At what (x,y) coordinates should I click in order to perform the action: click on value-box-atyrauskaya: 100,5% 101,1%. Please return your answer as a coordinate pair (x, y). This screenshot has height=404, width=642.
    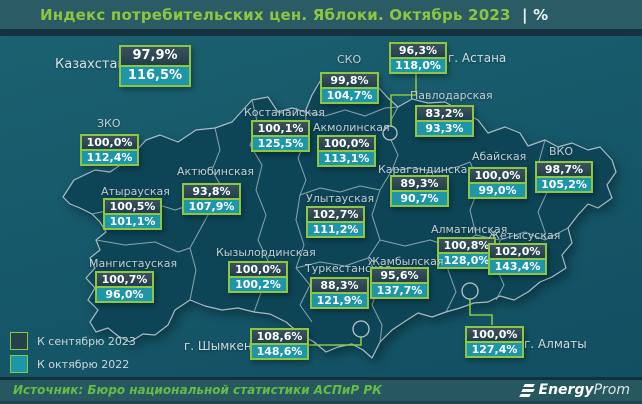
    Looking at the image, I should click on (132, 214).